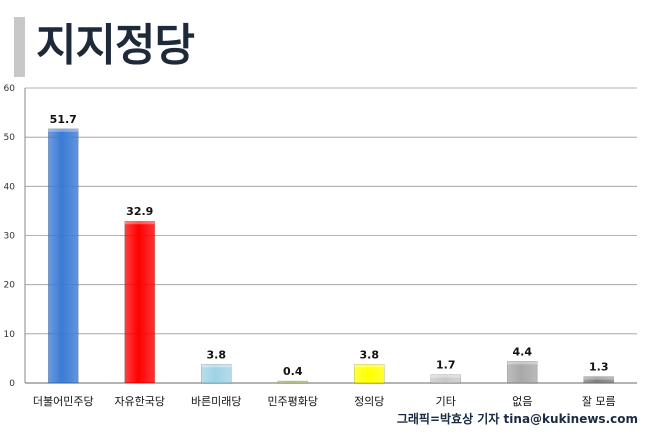 The width and height of the screenshot is (650, 434). Describe the element at coordinates (446, 365) in the screenshot. I see `data-label: 1.7` at that location.